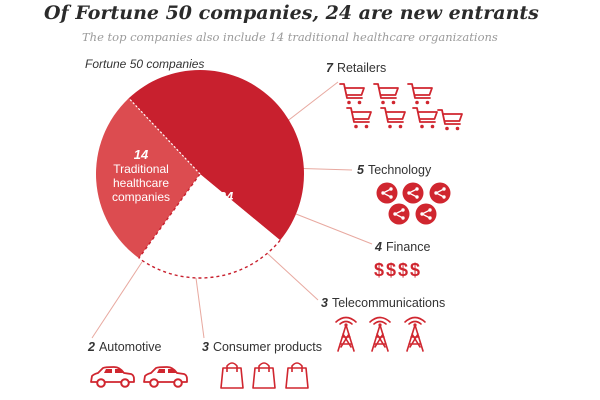 This screenshot has height=400, width=600. Describe the element at coordinates (209, 259) in the screenshot. I see `pie-slice-remaining-outline` at that location.